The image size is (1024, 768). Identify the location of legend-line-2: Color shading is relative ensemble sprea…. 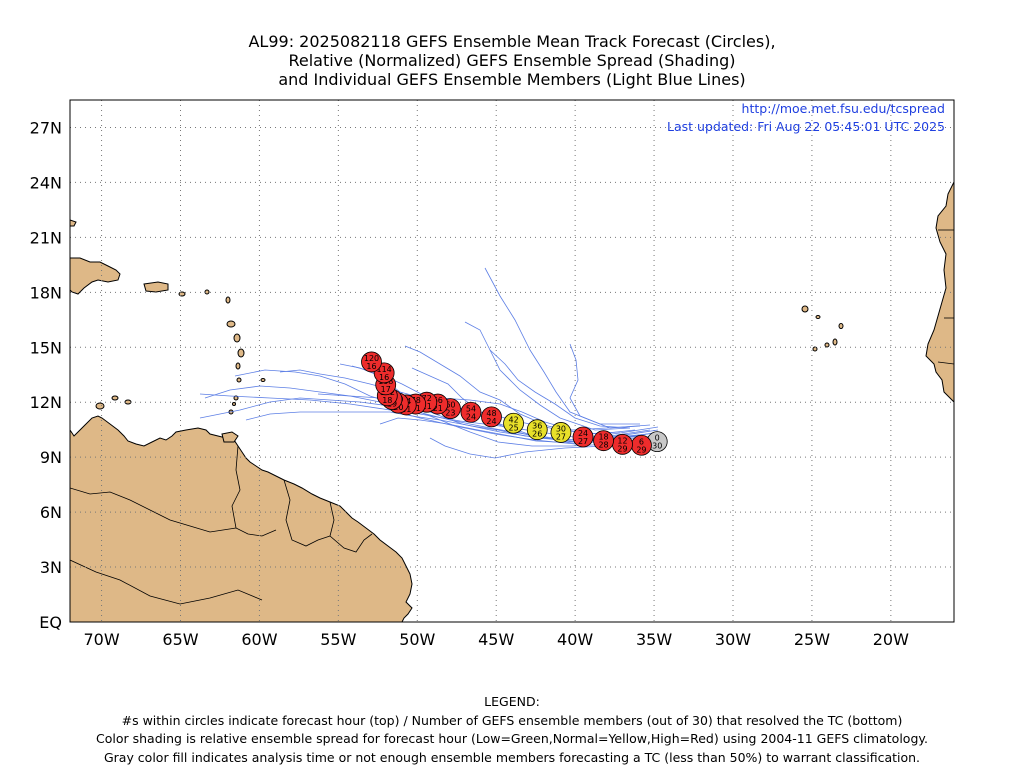
(512, 738).